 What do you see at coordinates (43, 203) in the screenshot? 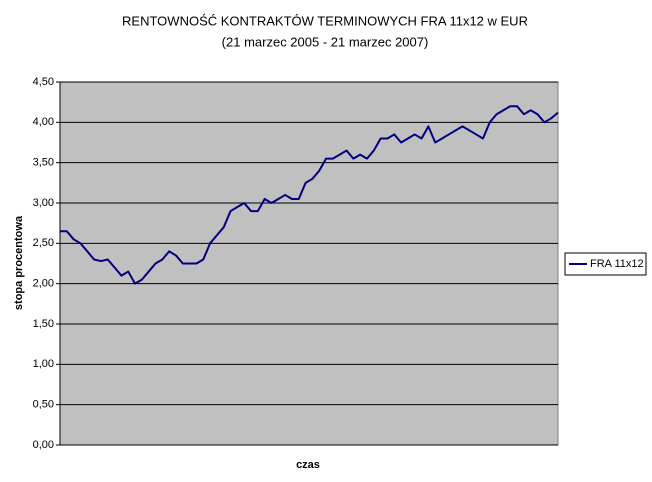
I see `y-tick-label: 3,00` at bounding box center [43, 203].